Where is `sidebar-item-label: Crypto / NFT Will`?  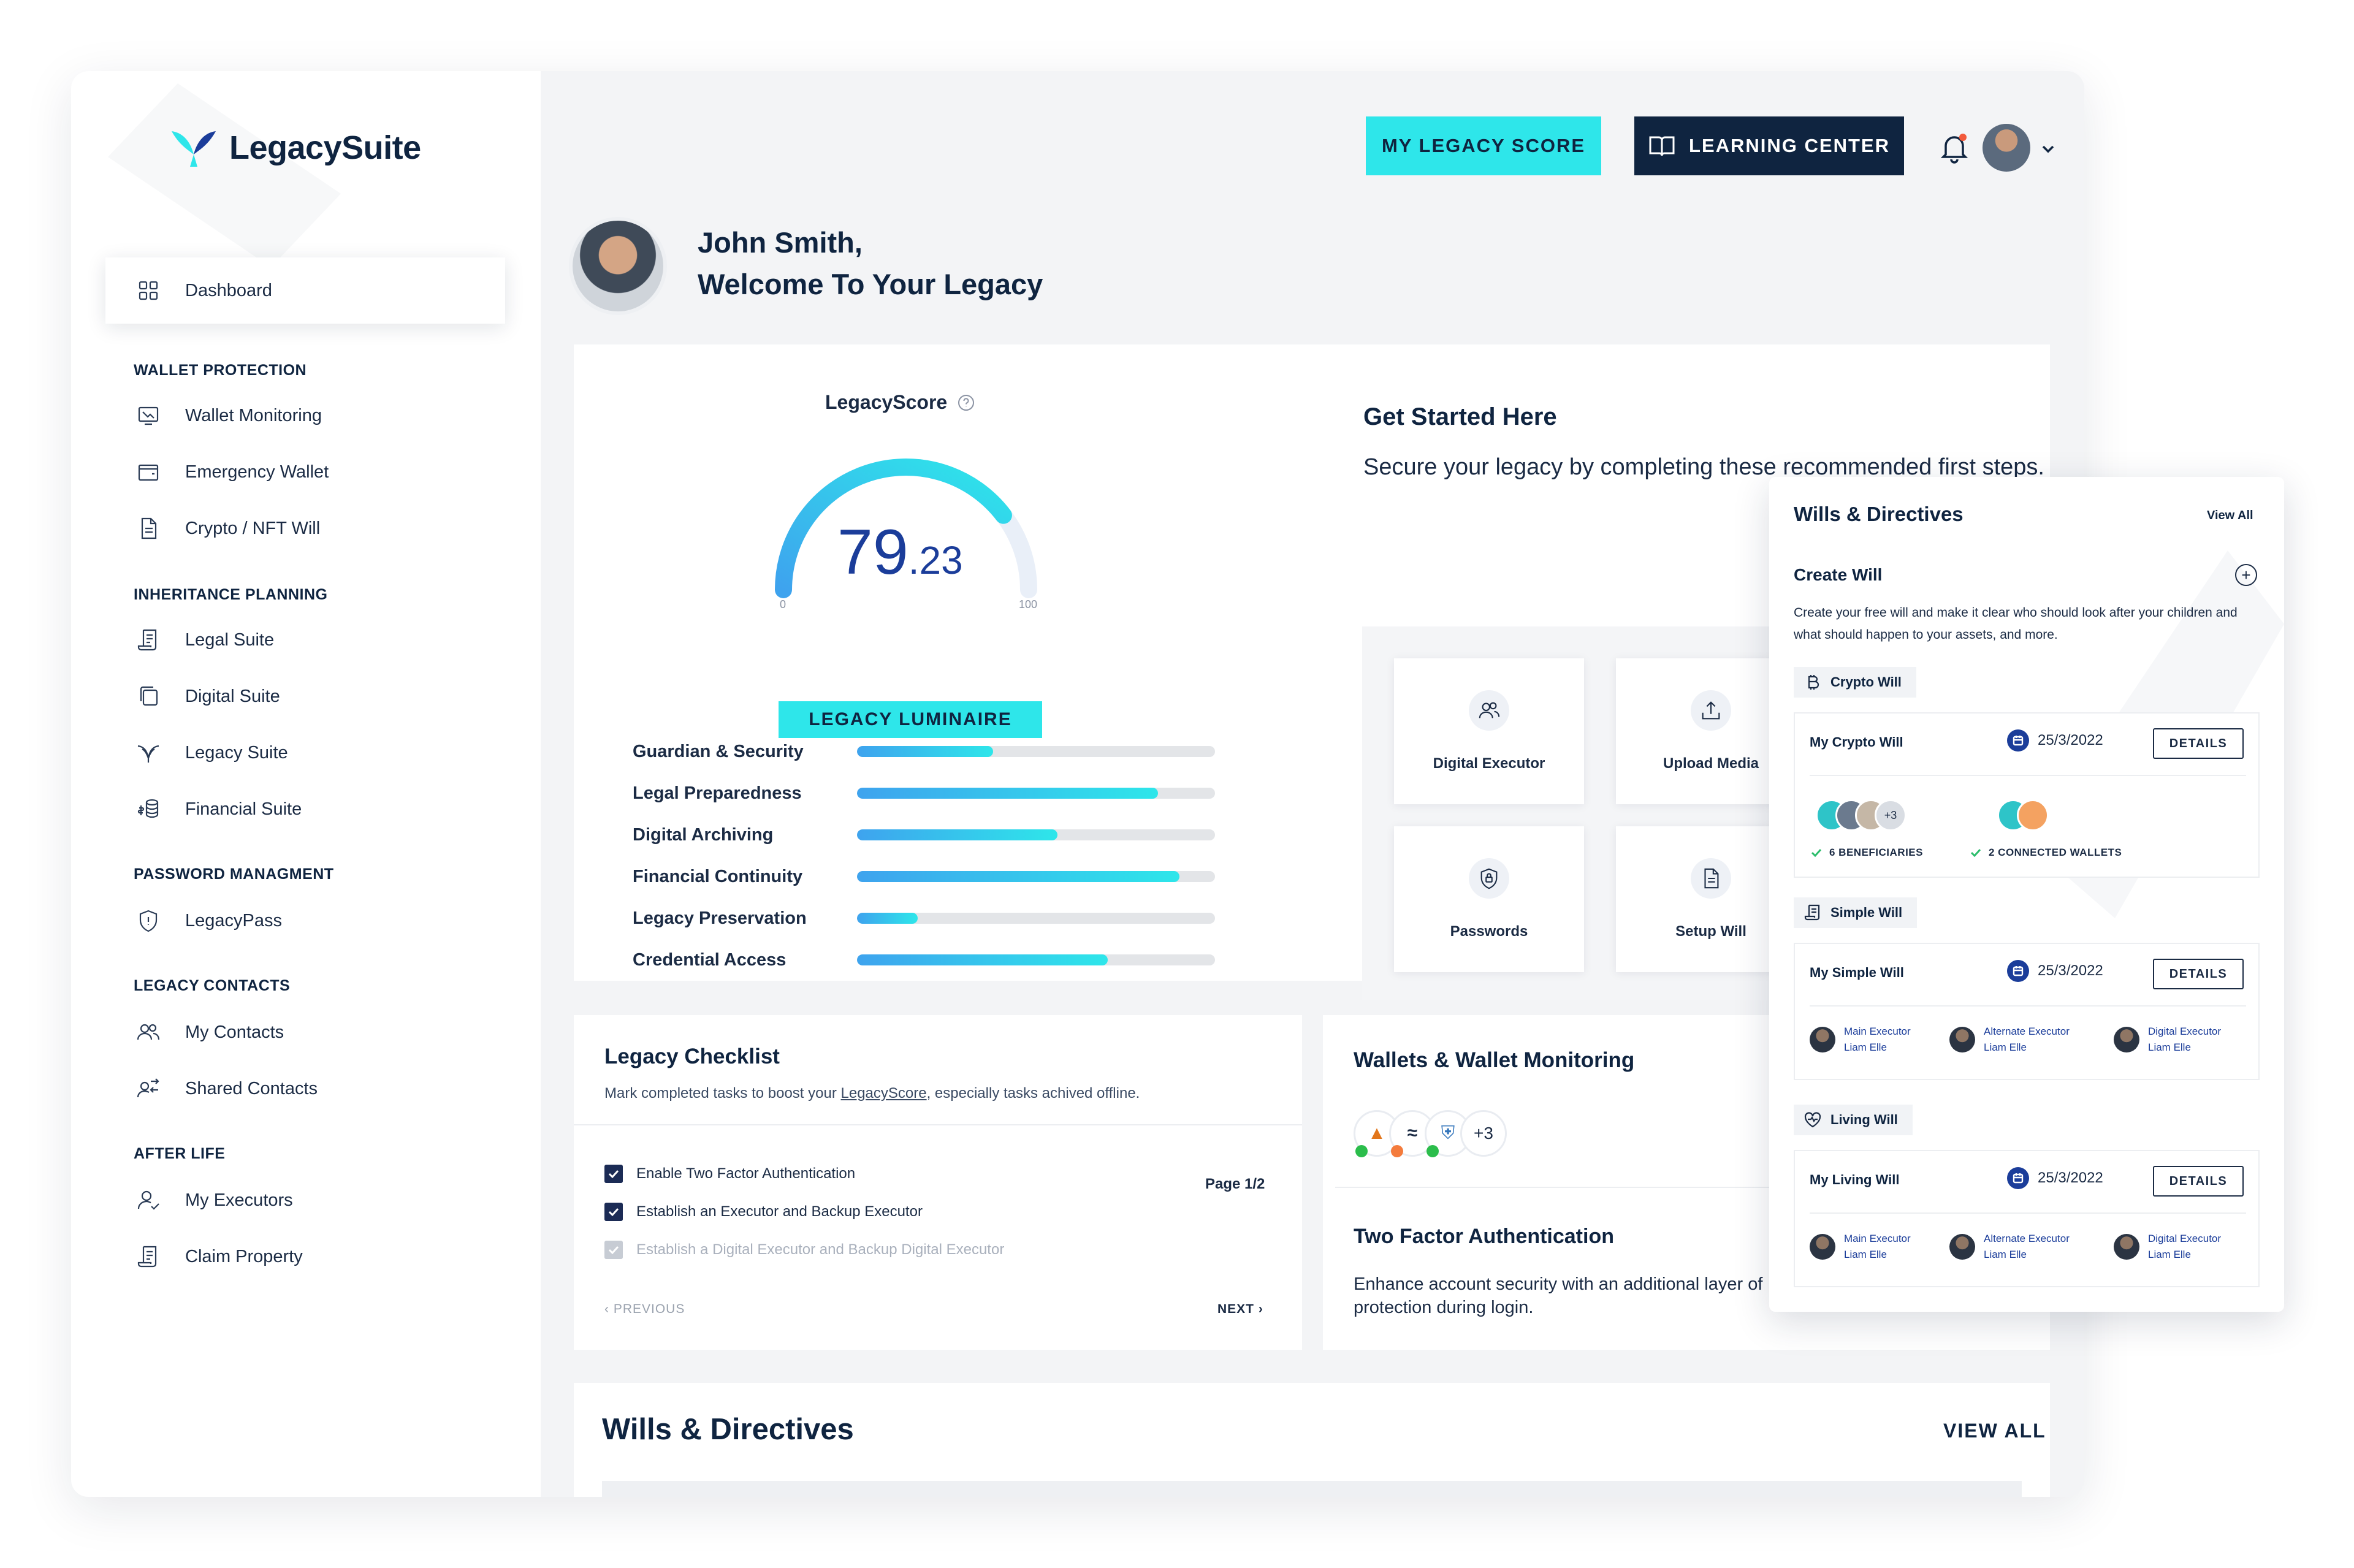
sidebar-item-label: Crypto / NFT Will is located at coordinates (253, 528).